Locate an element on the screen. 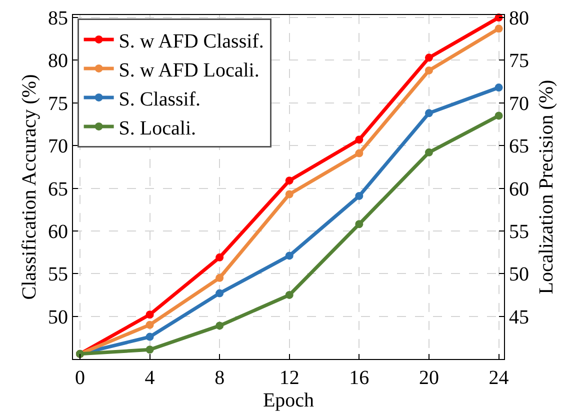  x-tick-label: 8 is located at coordinates (219, 378).